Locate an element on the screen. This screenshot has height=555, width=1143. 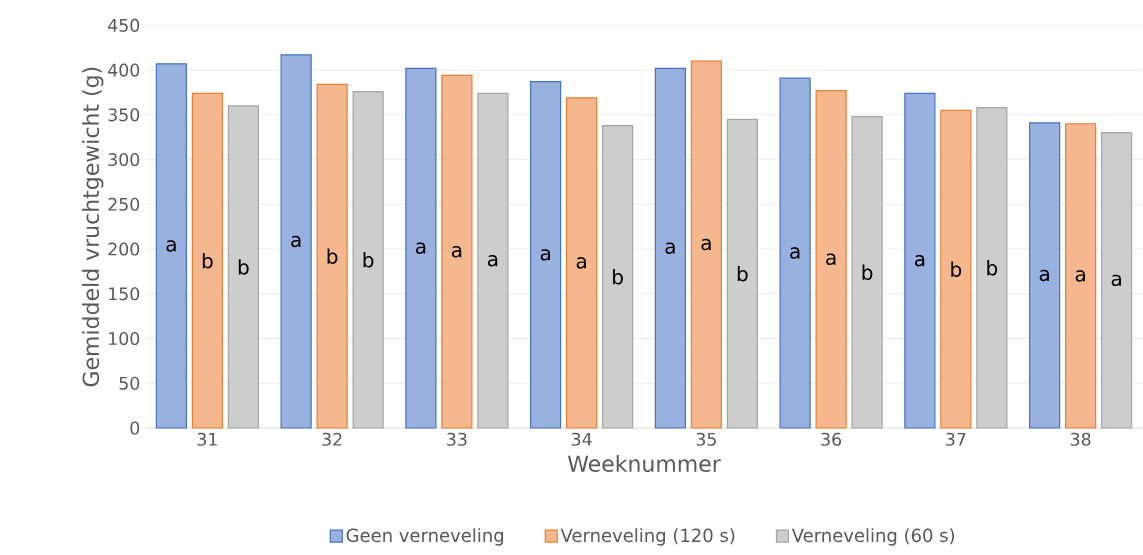
legend-label: Geen verneveling is located at coordinates (425, 537).